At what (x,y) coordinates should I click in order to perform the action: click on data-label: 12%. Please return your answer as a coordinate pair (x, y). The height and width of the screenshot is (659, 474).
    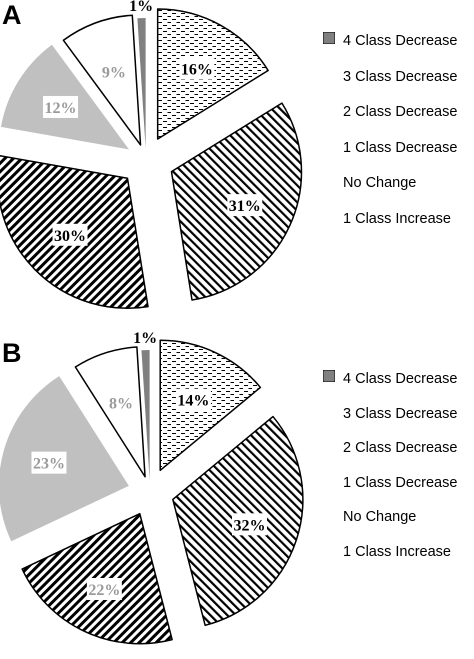
    Looking at the image, I should click on (61, 108).